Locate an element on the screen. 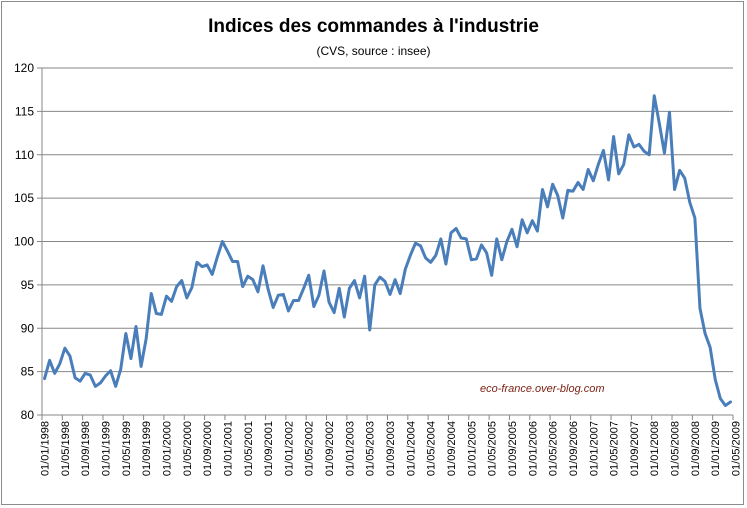 The width and height of the screenshot is (747, 508). y-axis-ticks: 80 85 90 95 100 105 110 115 120 is located at coordinates (28, 241).